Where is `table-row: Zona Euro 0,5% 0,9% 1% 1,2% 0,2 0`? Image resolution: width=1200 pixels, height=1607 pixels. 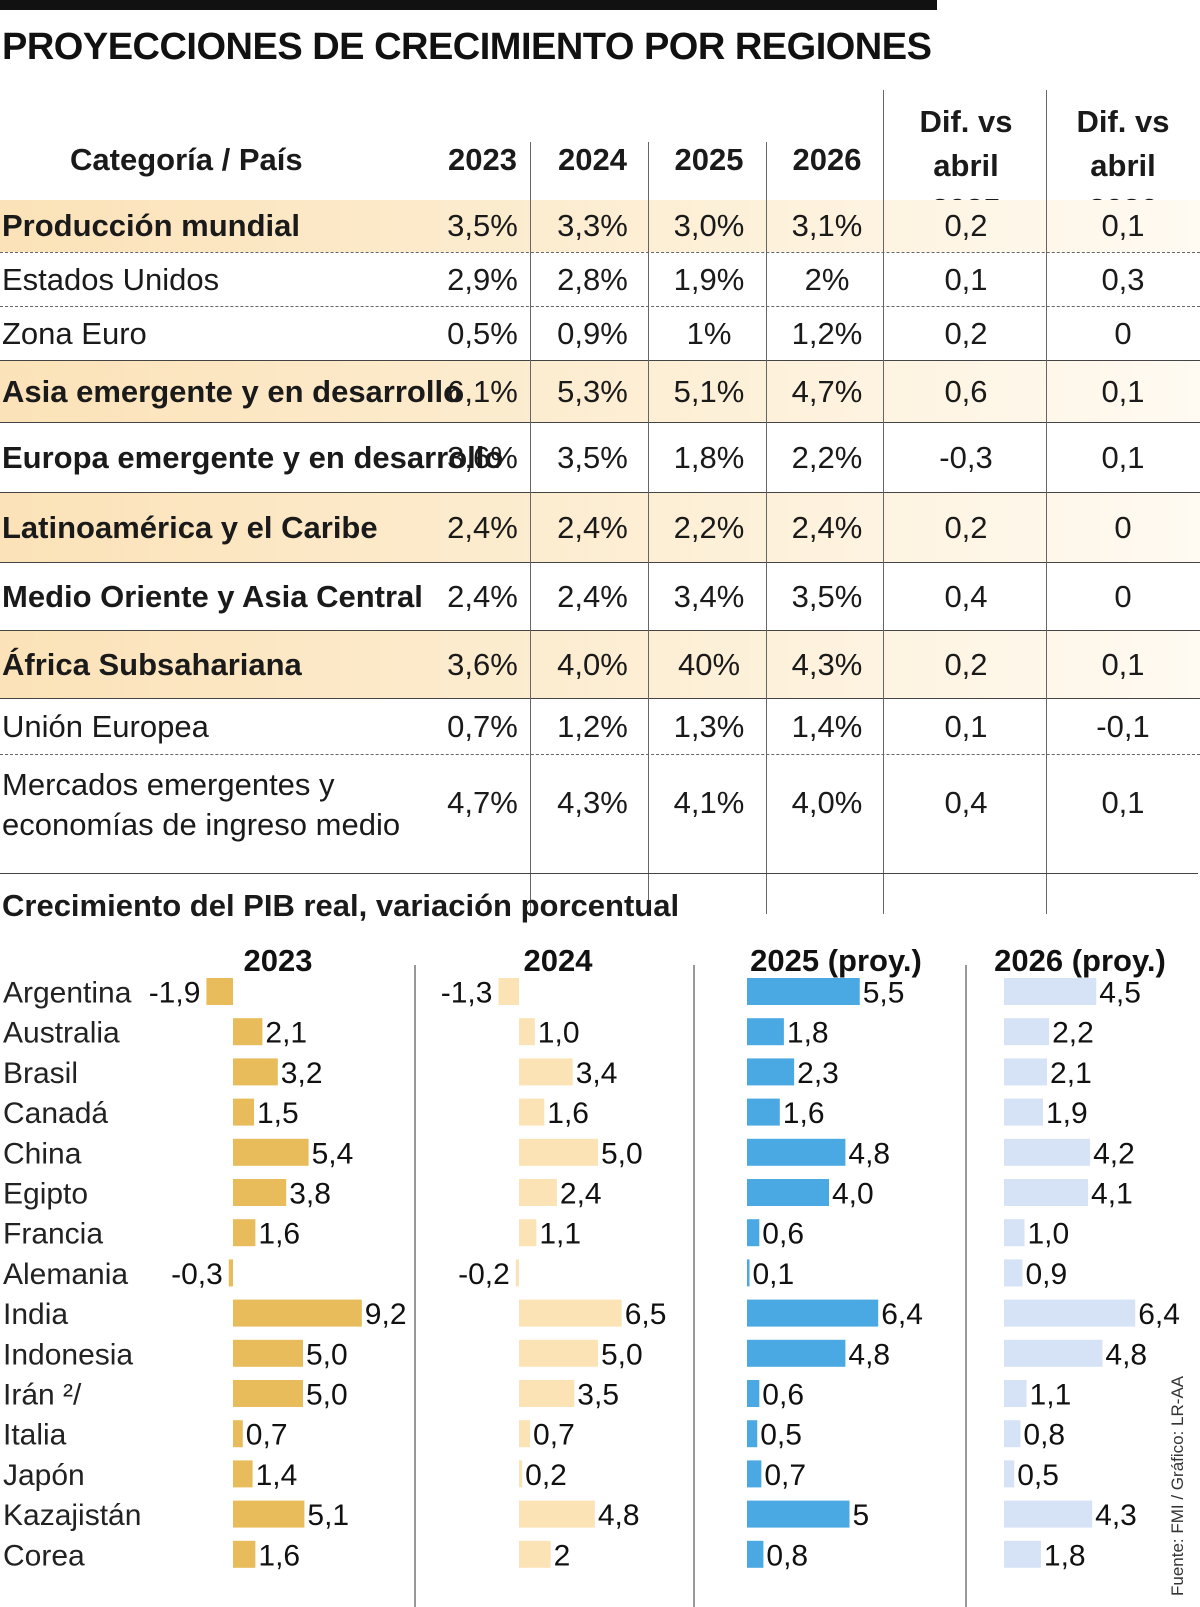
table-row: Zona Euro 0,5% 0,9% 1% 1,2% 0,2 0 is located at coordinates (600, 333).